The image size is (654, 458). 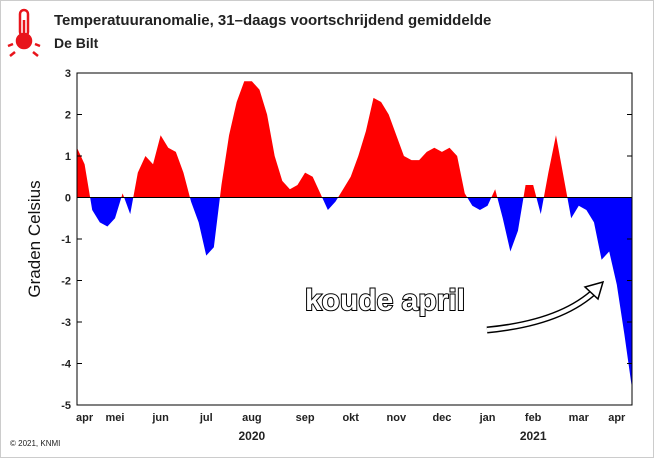 I want to click on y-tick-label: 3, so click(x=68, y=74).